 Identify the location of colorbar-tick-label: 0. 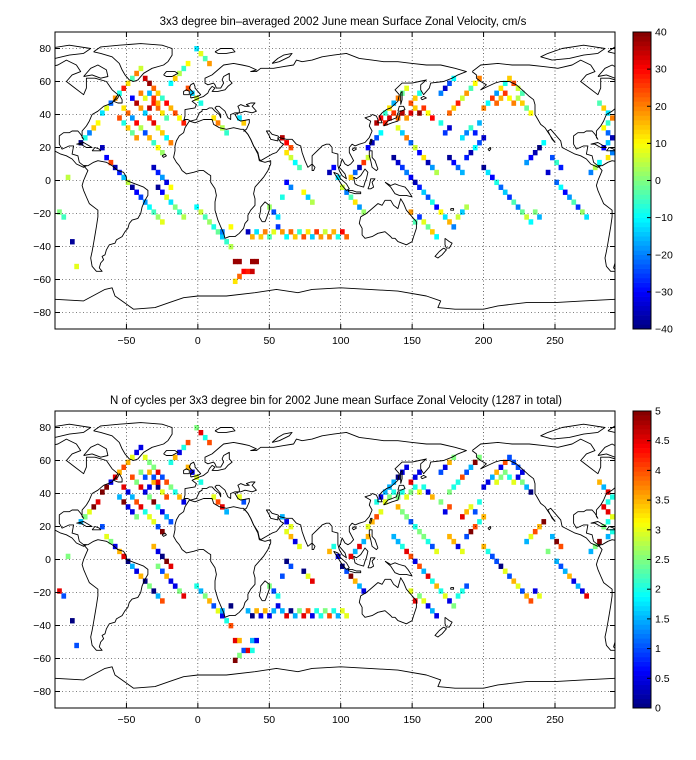
(658, 181).